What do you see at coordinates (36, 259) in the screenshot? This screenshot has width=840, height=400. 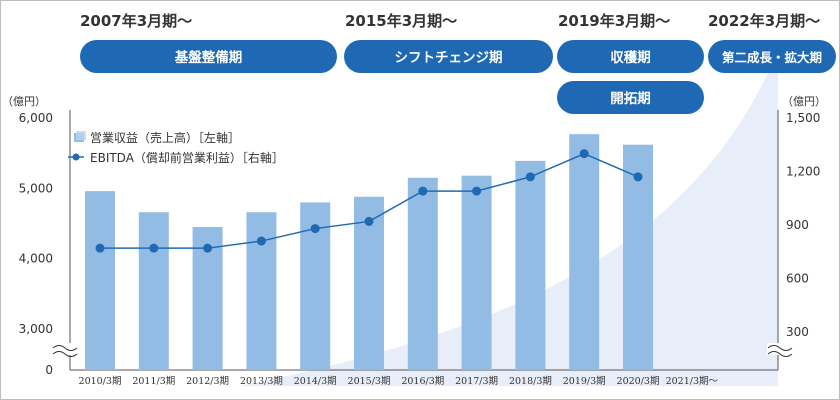 I see `left-tick-label: 4,000` at bounding box center [36, 259].